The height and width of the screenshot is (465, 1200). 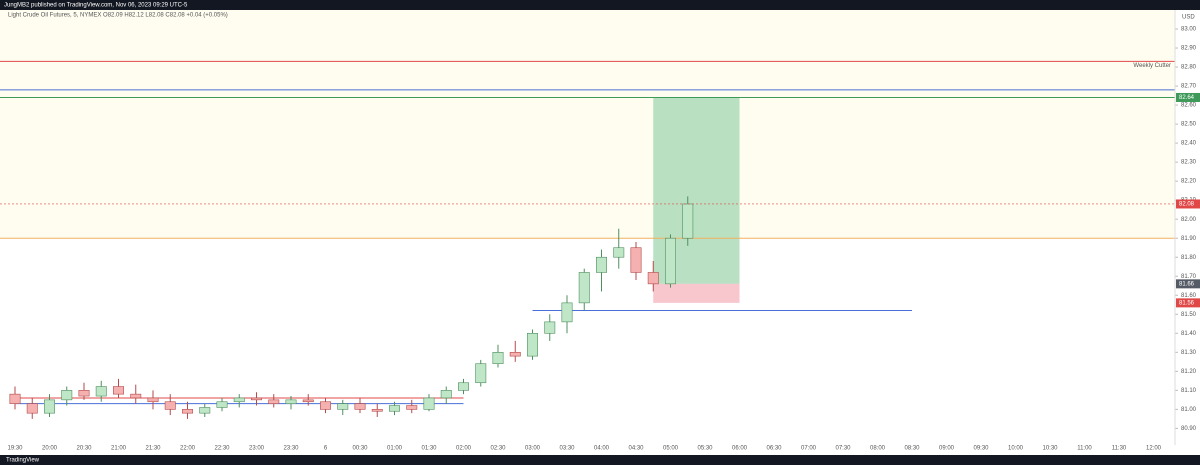 What do you see at coordinates (671, 449) in the screenshot?
I see `x-tick-label: 05:00` at bounding box center [671, 449].